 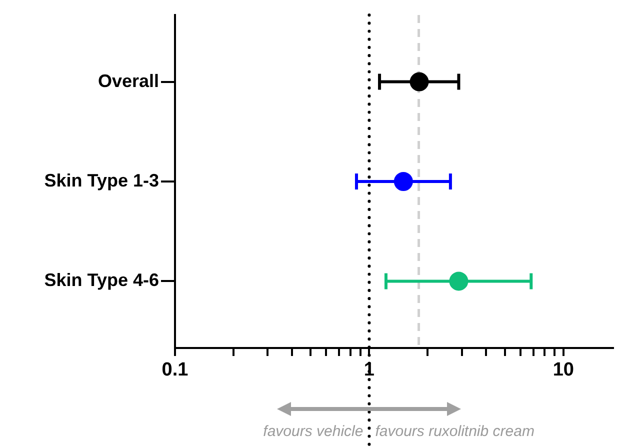 What do you see at coordinates (563, 370) in the screenshot?
I see `x-tick-label: 10` at bounding box center [563, 370].